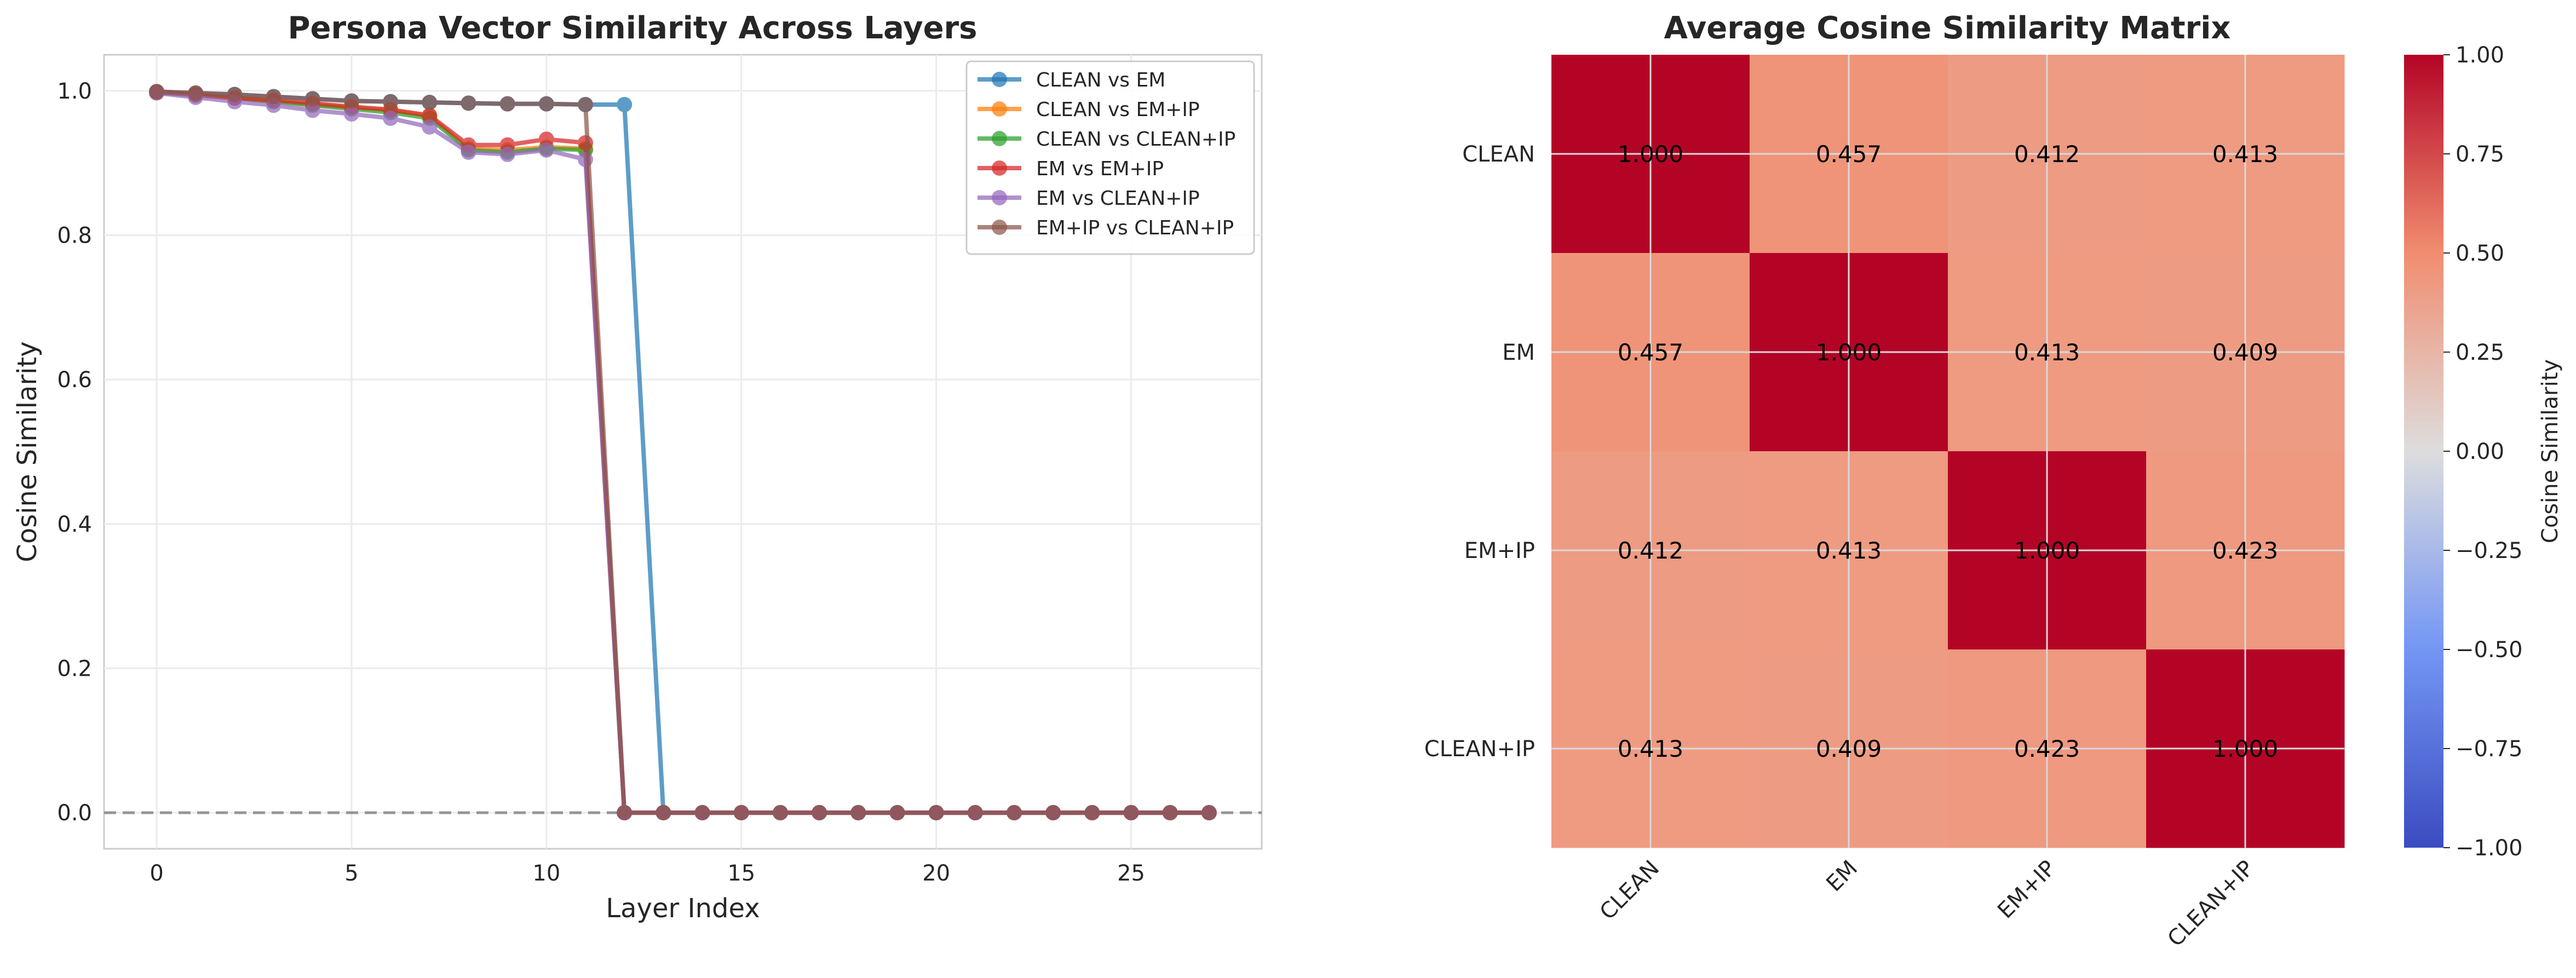 The width and height of the screenshot is (2576, 978). What do you see at coordinates (74, 92) in the screenshot?
I see `y-tick-label: 1.0` at bounding box center [74, 92].